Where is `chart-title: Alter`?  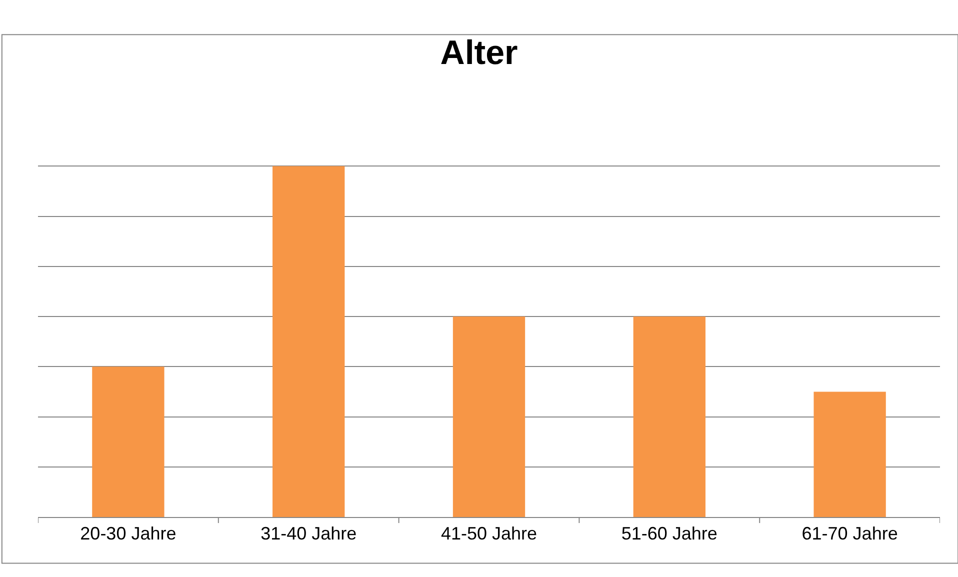
chart-title: Alter is located at coordinates (479, 53).